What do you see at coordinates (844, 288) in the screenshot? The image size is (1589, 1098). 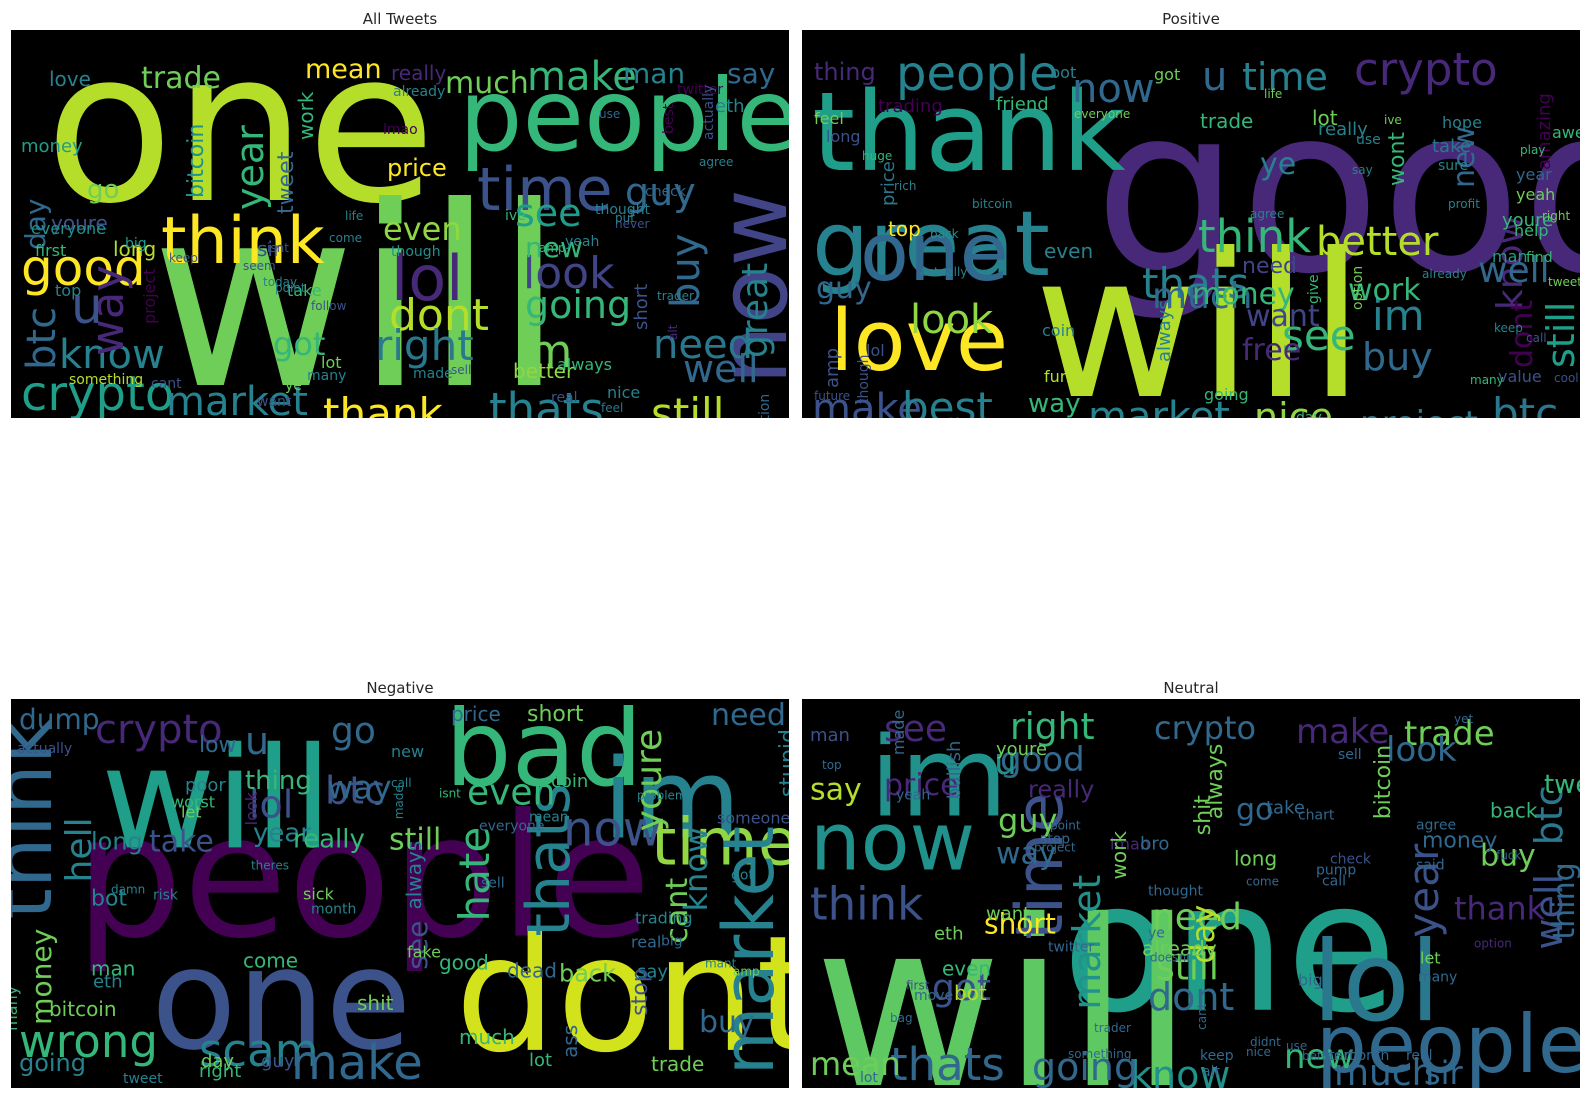 I see `wordcloud-word: guy` at bounding box center [844, 288].